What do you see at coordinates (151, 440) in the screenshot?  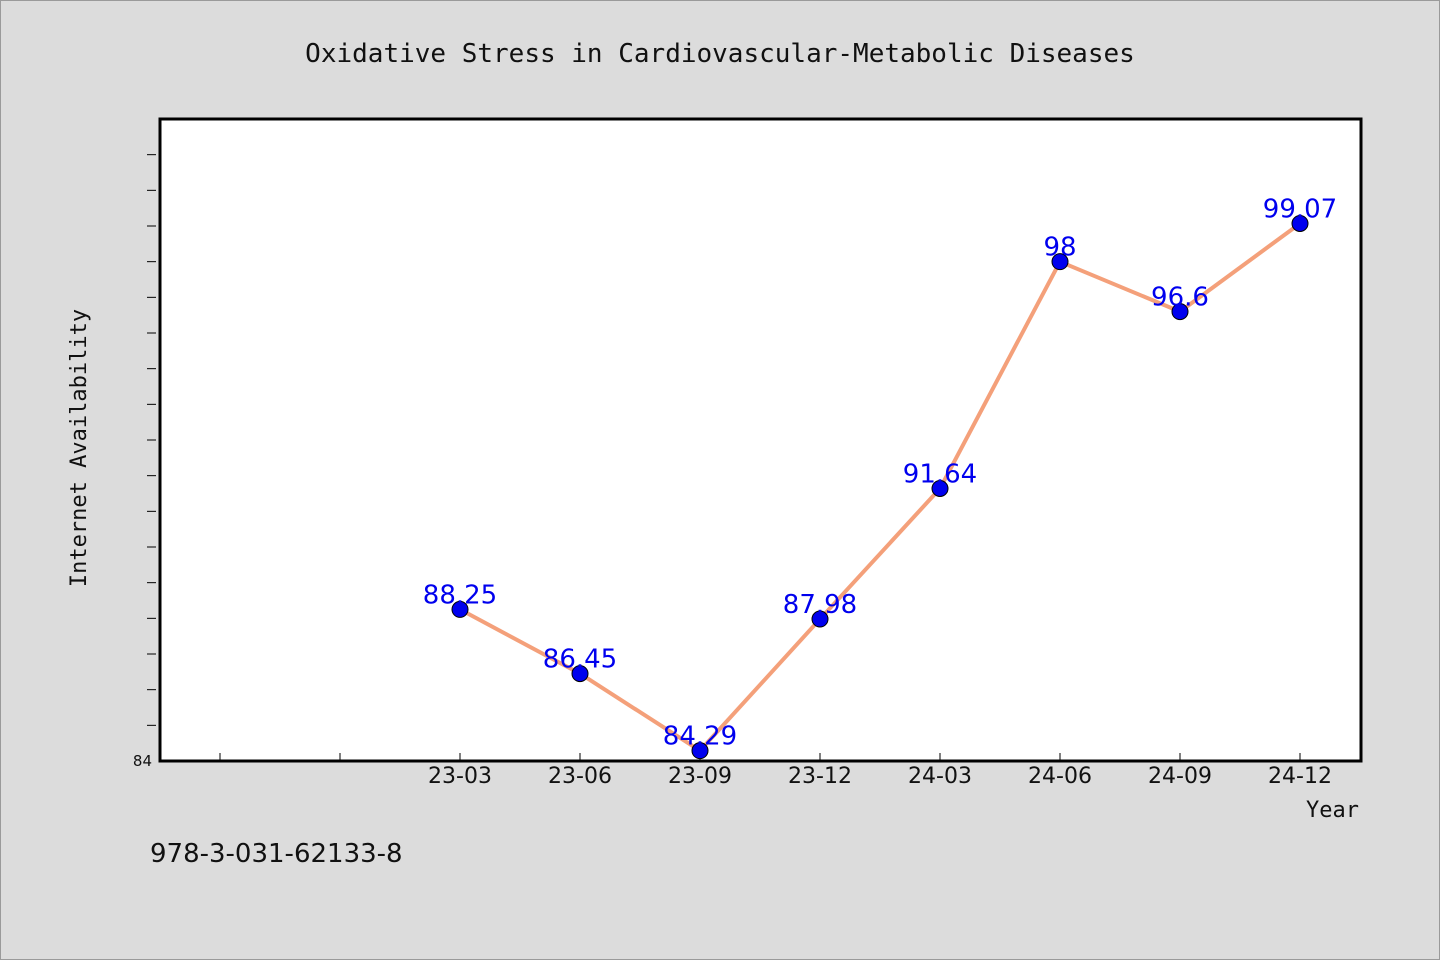 I see `y-axis-ticks` at bounding box center [151, 440].